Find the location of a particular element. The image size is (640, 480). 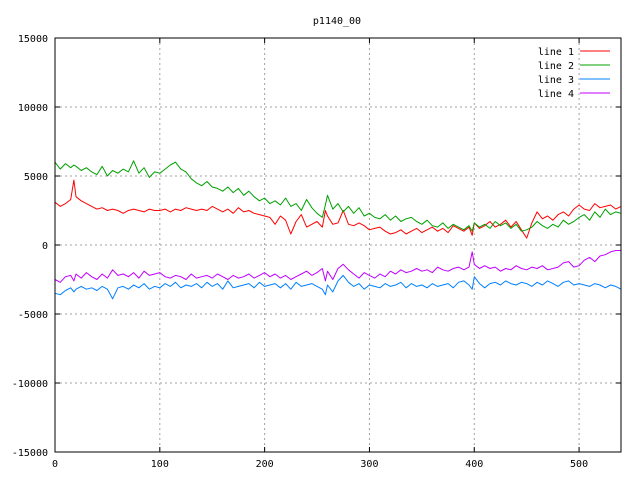

chart-title: p1140_00 is located at coordinates (337, 21).